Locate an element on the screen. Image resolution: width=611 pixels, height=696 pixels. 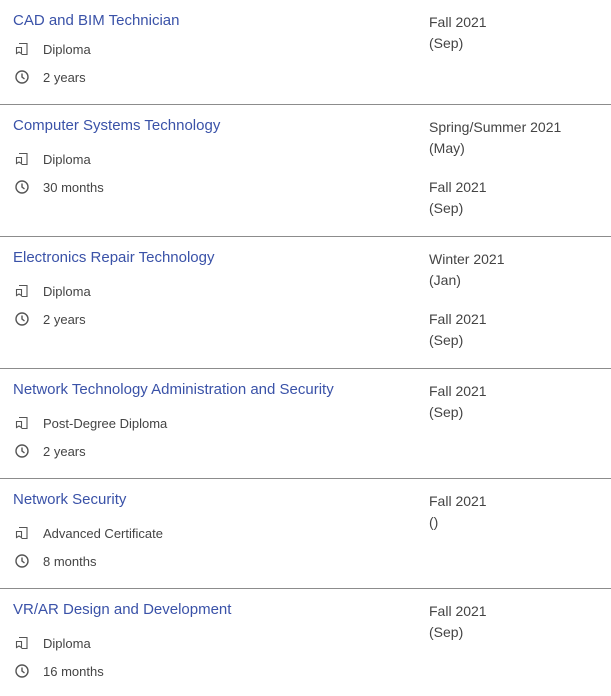
duration-label: 8 months is located at coordinates (70, 561).